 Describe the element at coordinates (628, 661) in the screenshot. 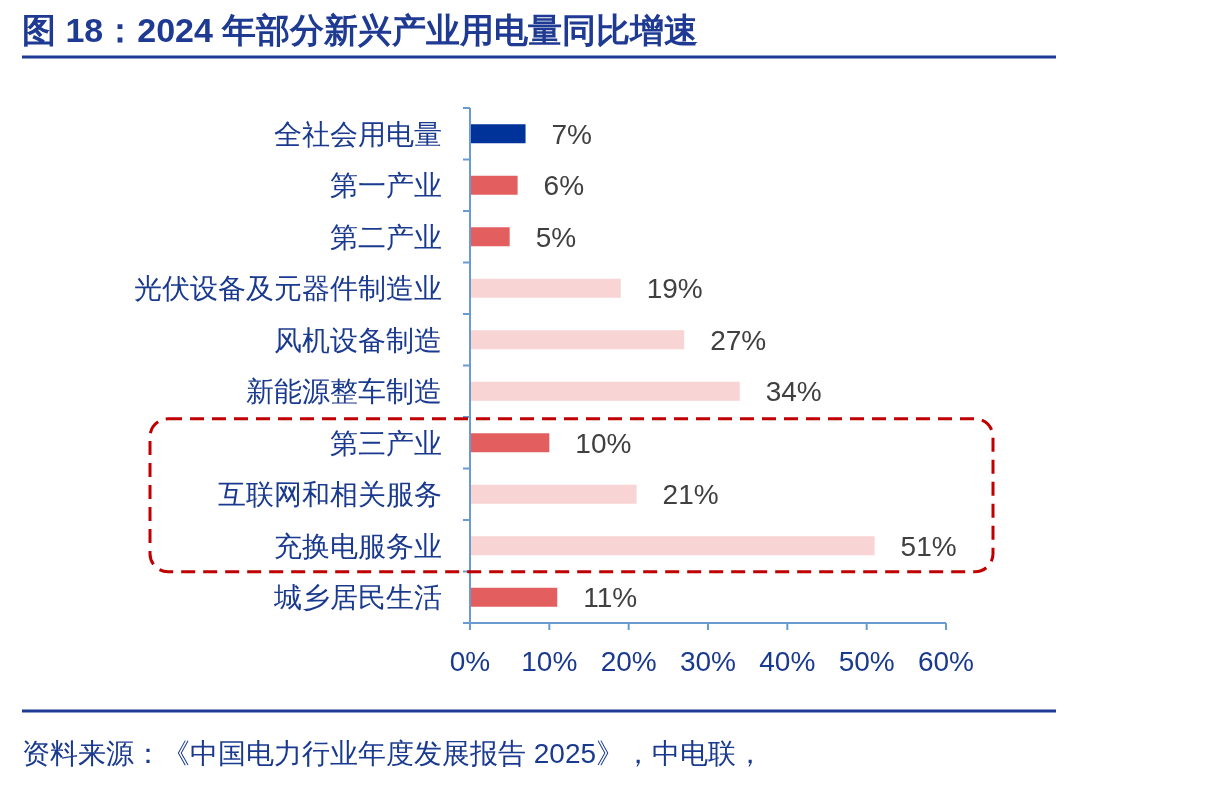

I see `x-tick-label: 20%` at that location.